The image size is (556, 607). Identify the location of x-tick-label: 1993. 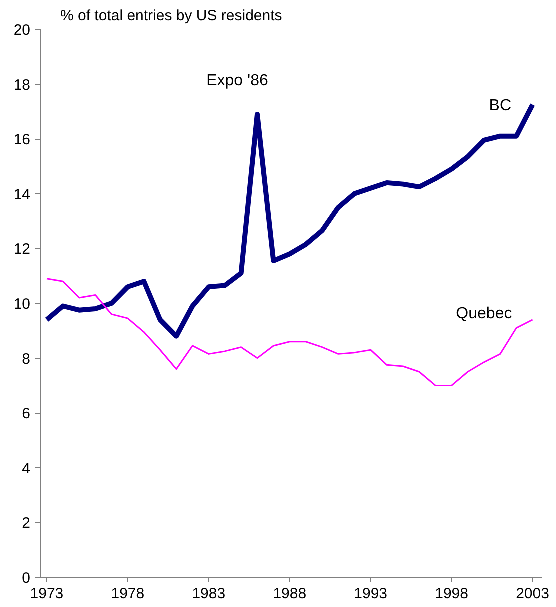
(371, 594).